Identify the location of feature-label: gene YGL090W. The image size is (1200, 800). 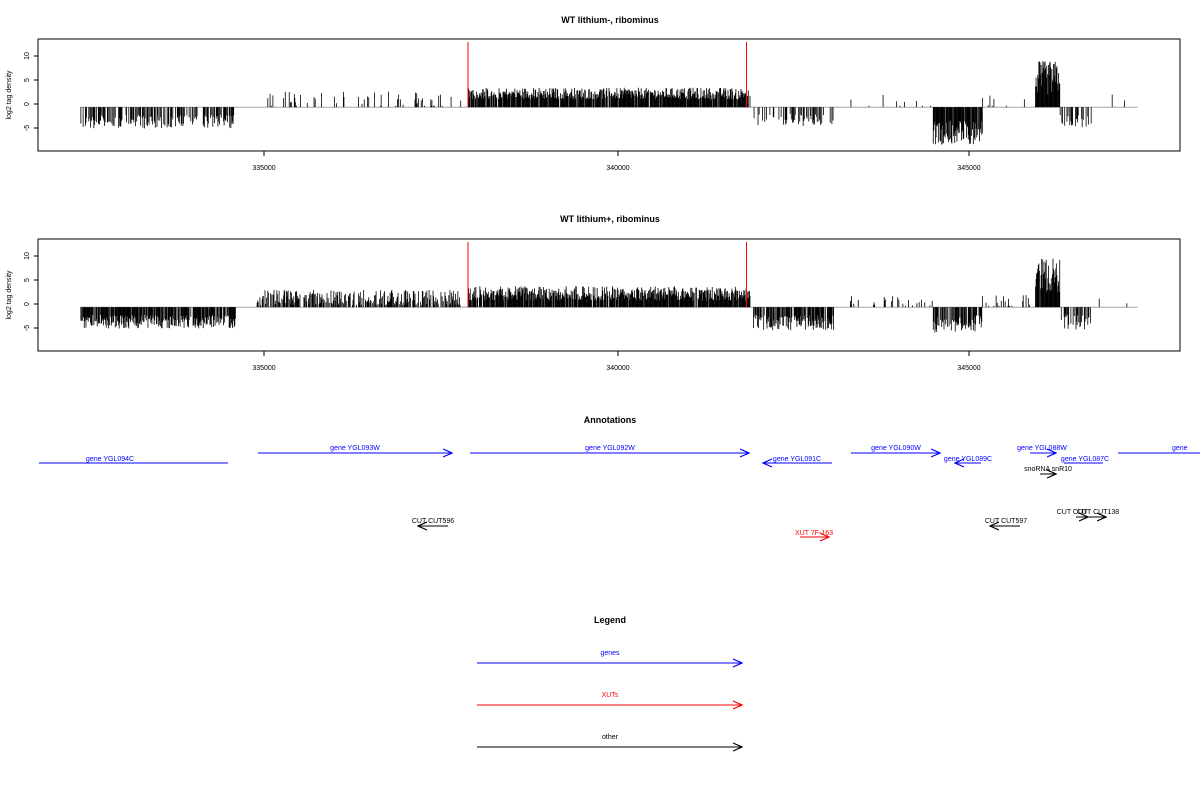
(896, 448).